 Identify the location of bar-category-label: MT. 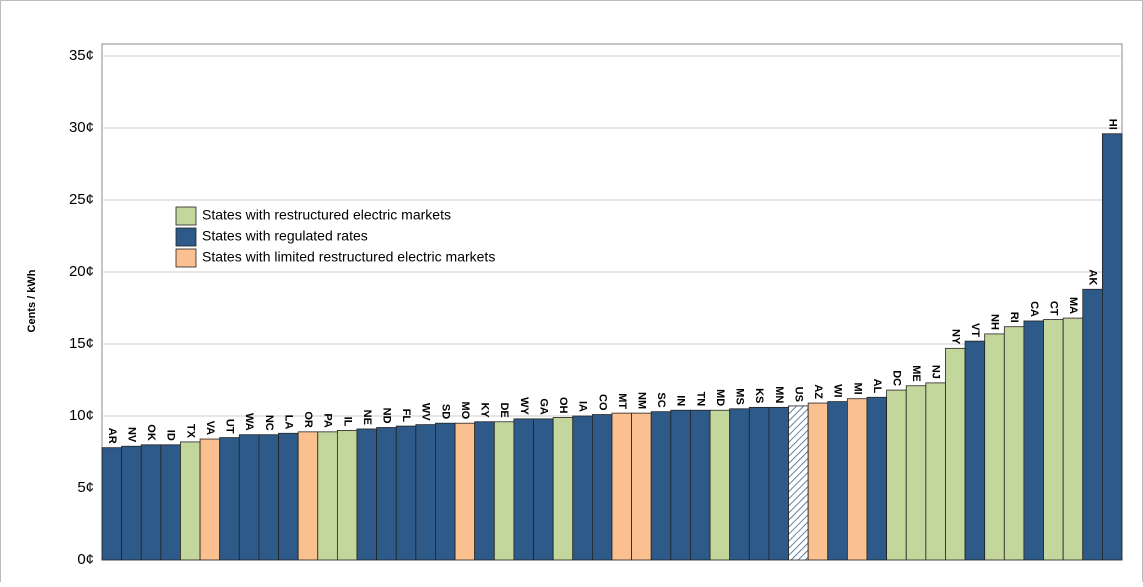
(622, 401).